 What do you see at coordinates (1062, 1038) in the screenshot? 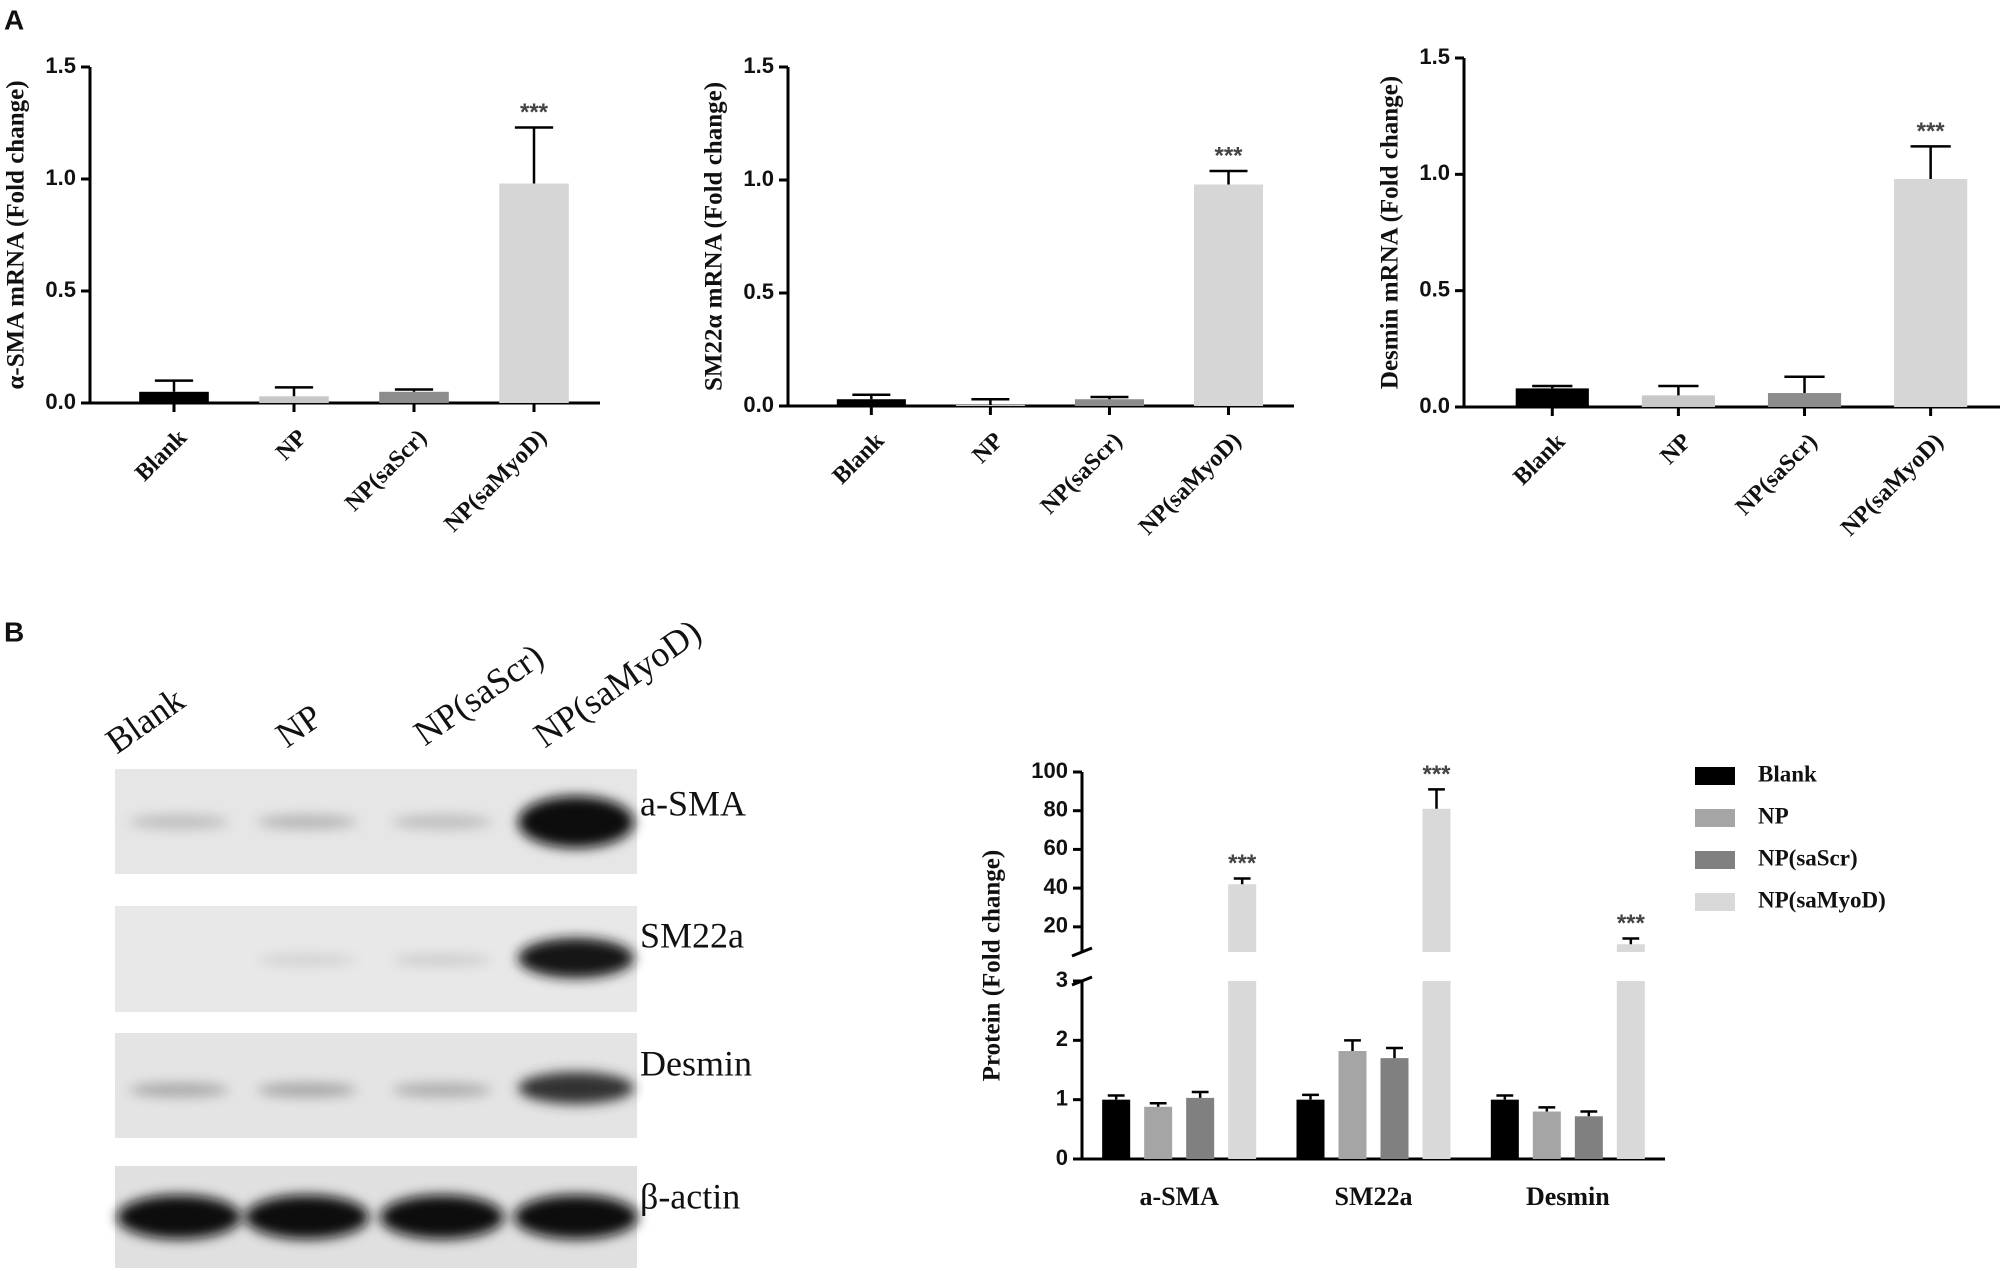
I see `y-tick-label: 2` at bounding box center [1062, 1038].